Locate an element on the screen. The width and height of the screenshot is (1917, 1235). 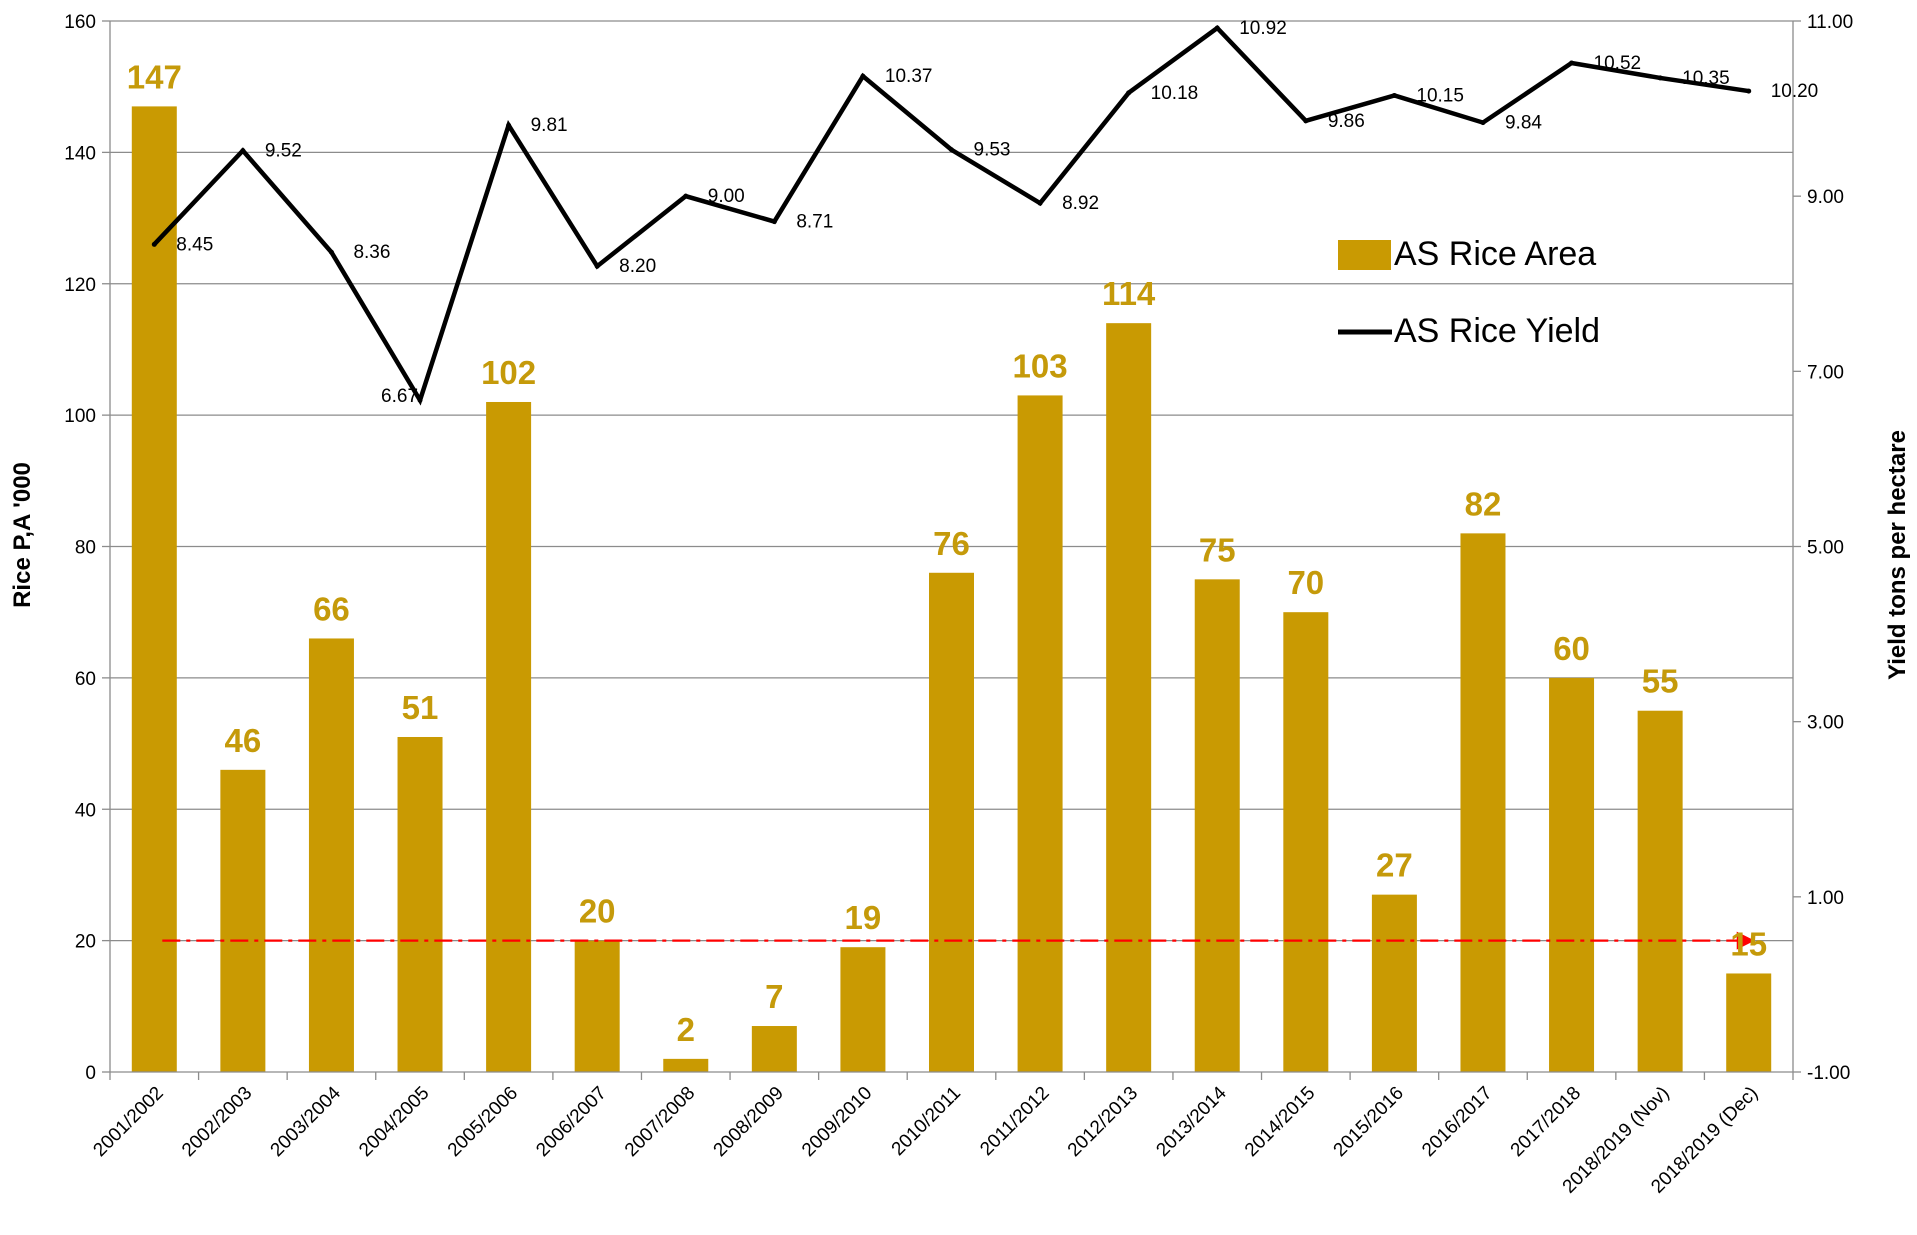
y-tick-label: 120 is located at coordinates (80, 285).